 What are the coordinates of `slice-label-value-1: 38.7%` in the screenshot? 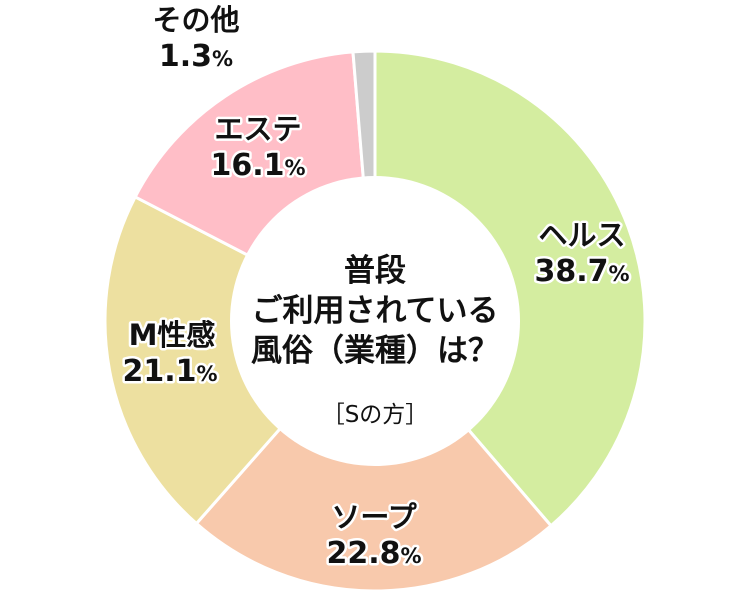 It's located at (581, 271).